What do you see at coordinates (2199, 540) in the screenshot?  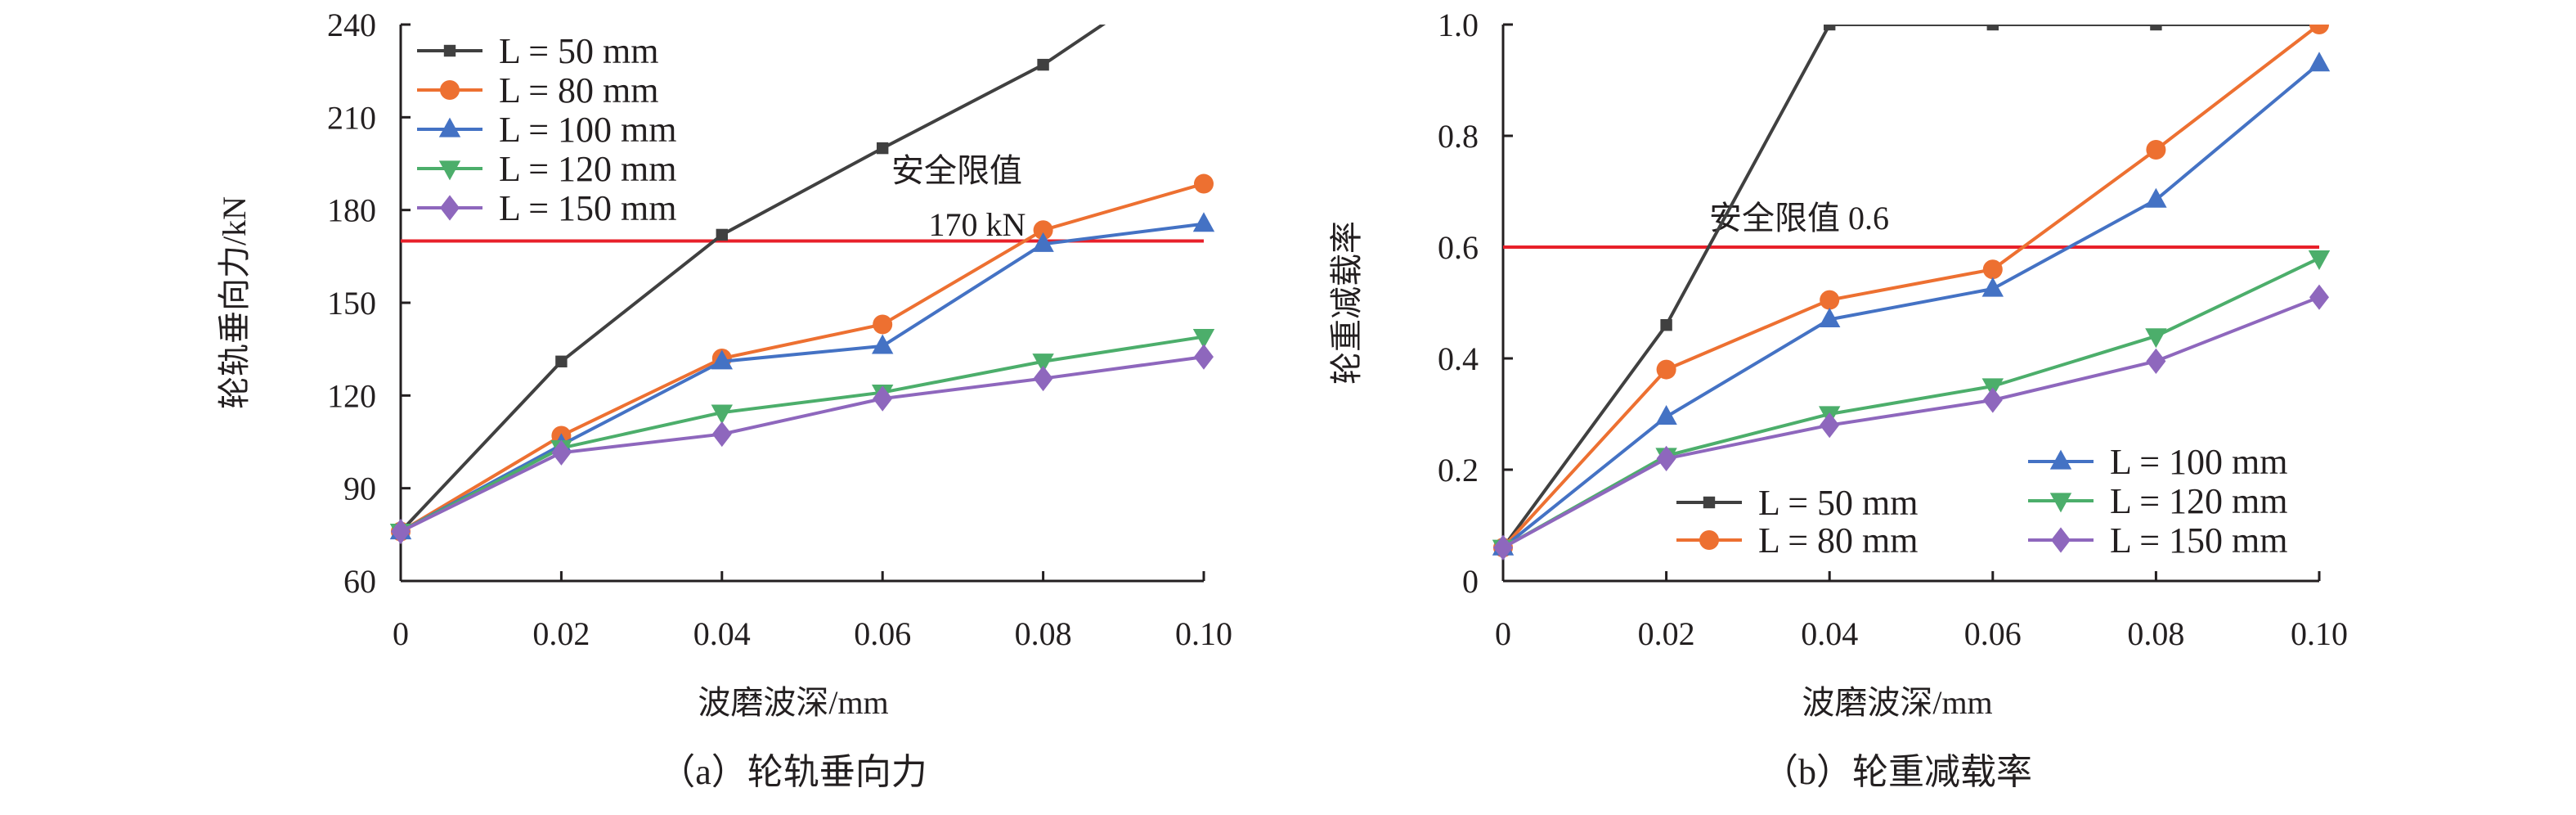 I see `legend-label: L = 150 mm` at bounding box center [2199, 540].